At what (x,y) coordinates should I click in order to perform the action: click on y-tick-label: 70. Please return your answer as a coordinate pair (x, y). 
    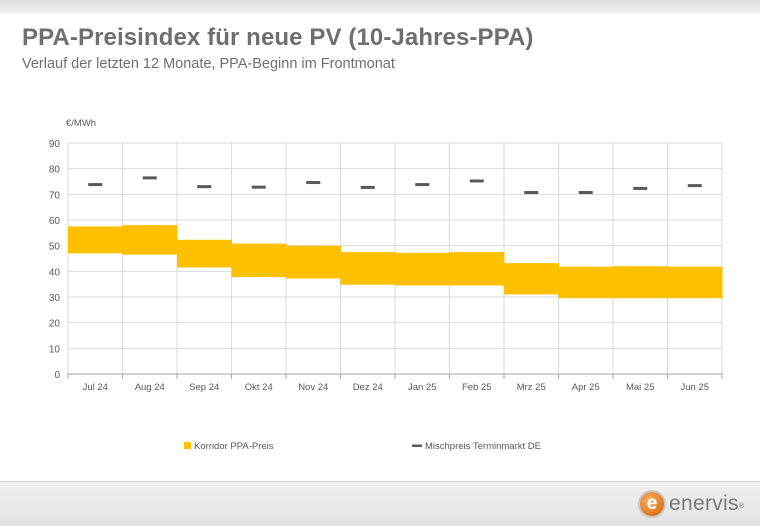
    Looking at the image, I should click on (55, 195).